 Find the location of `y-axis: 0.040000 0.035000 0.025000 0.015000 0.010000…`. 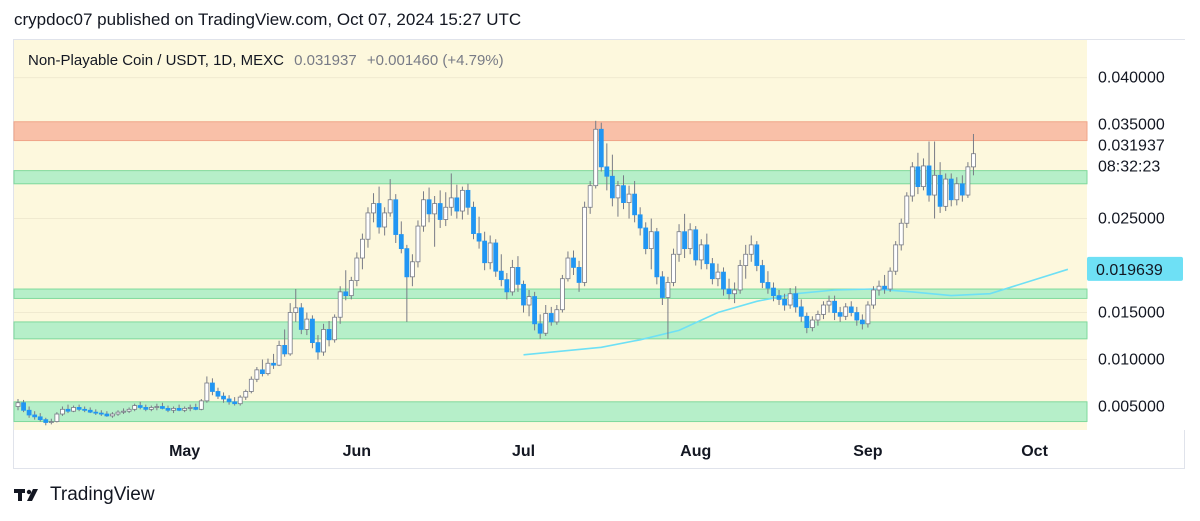

y-axis: 0.040000 0.035000 0.025000 0.015000 0.010000… is located at coordinates (1131, 243).